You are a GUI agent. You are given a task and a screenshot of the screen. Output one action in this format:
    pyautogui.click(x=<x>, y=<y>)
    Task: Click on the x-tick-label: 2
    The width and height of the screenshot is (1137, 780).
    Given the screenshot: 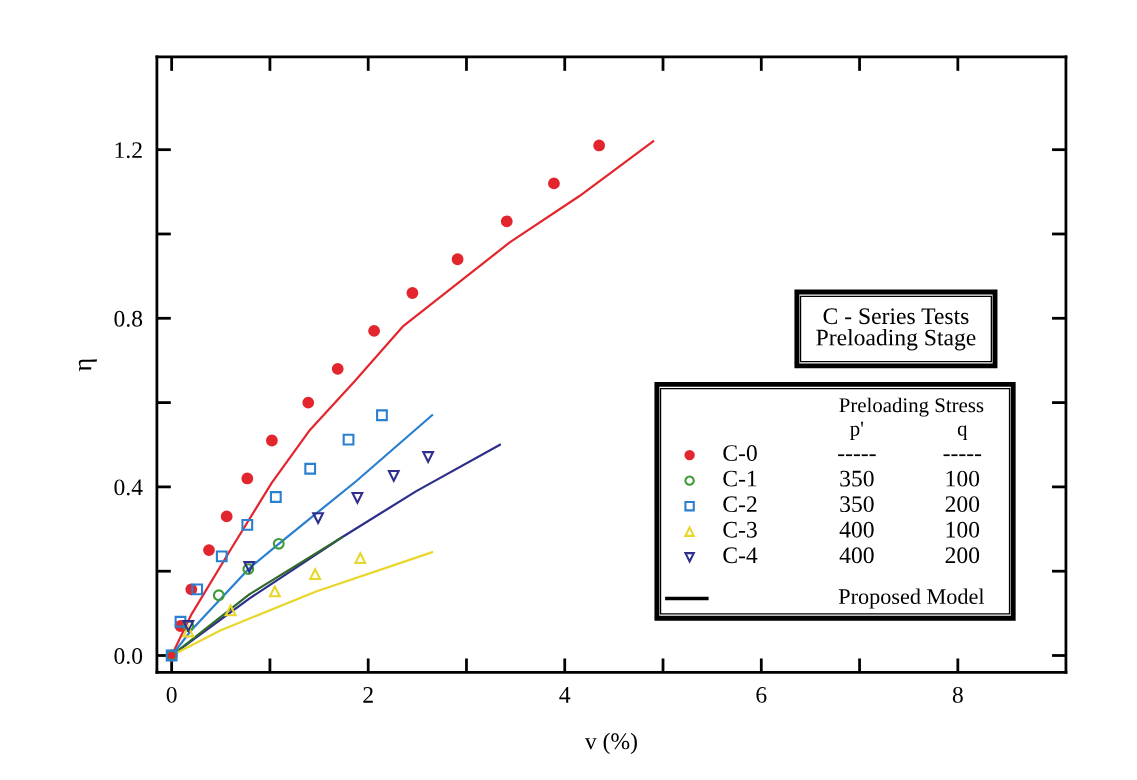 What is the action you would take?
    pyautogui.click(x=368, y=695)
    